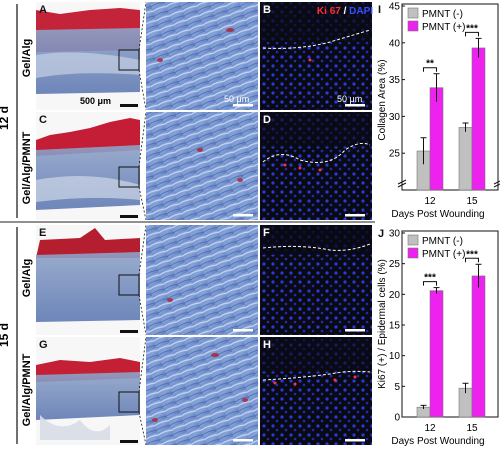  What do you see at coordinates (27, 167) in the screenshot?
I see `row-label-2: Gel/Alg/PMNT` at bounding box center [27, 167].